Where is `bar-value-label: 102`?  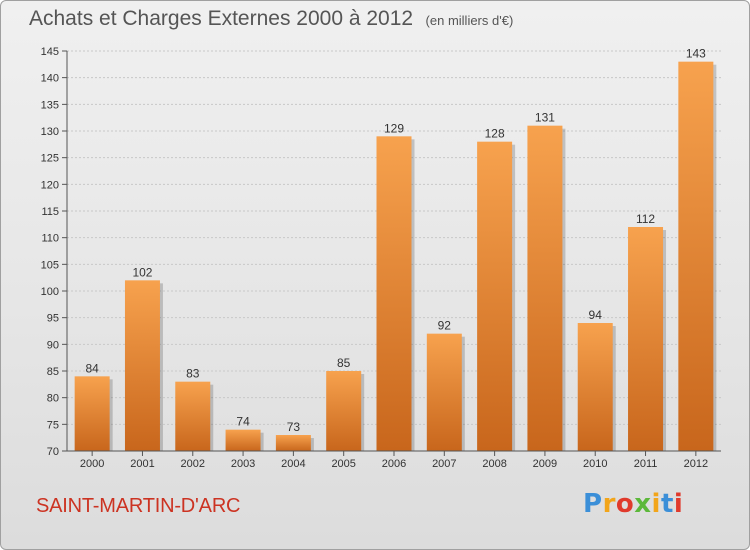 bar-value-label: 102 is located at coordinates (142, 272).